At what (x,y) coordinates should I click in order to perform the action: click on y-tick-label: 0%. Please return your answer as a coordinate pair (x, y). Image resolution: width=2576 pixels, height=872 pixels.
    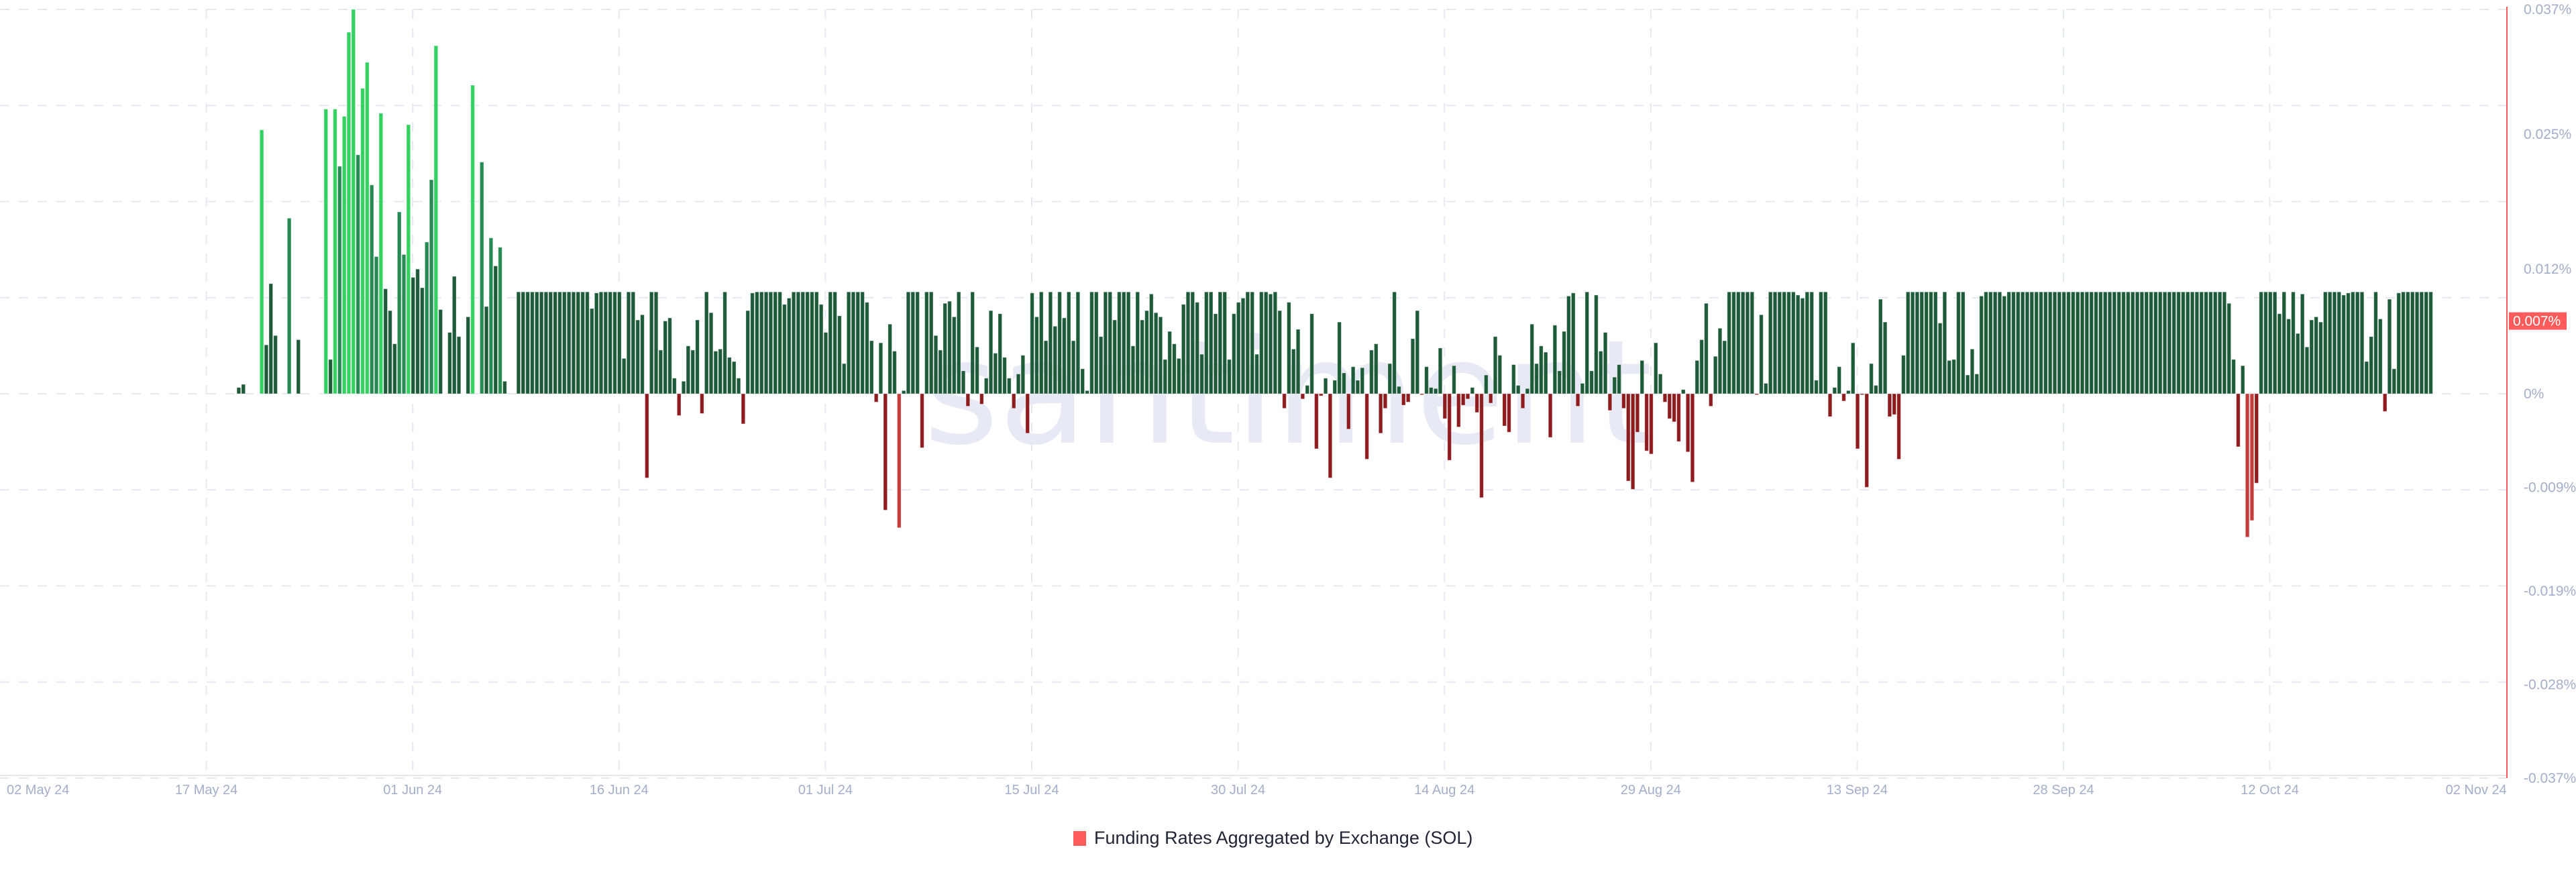
    Looking at the image, I should click on (2534, 394).